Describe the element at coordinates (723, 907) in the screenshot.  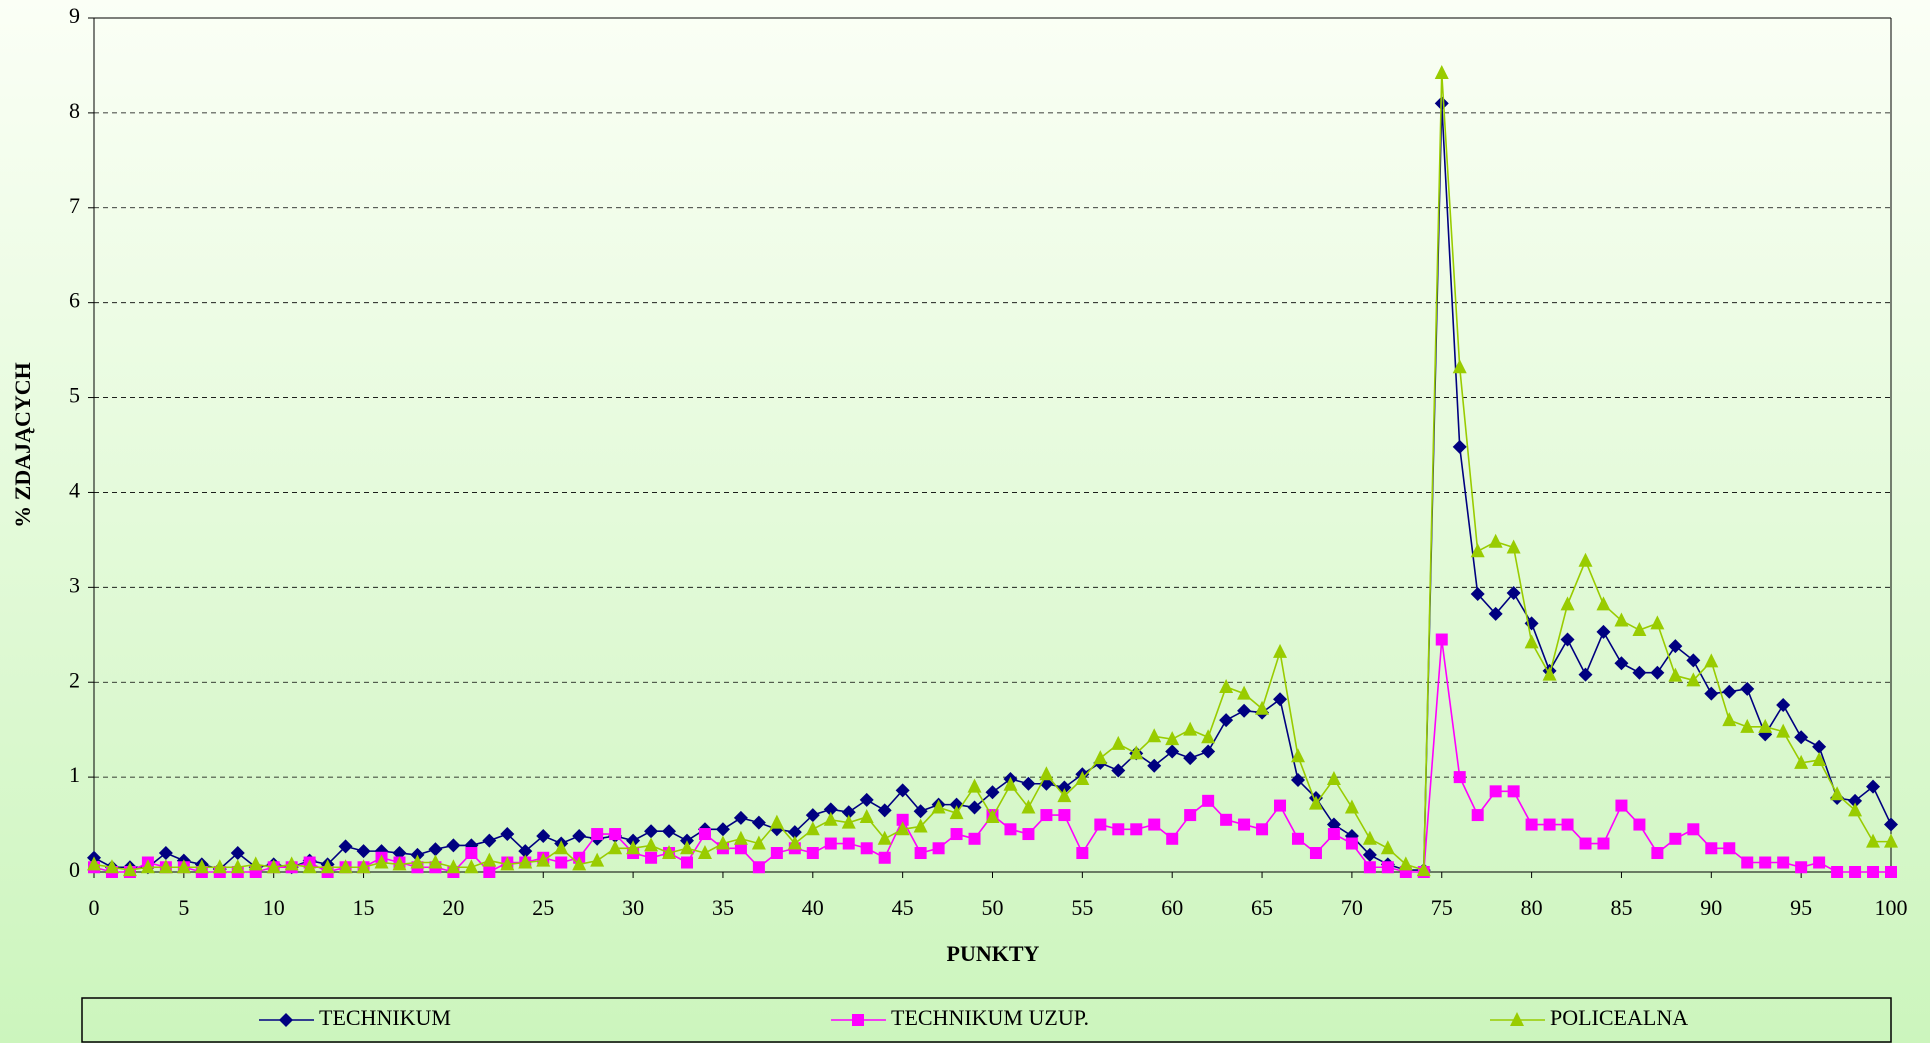
I see `x-tick-label: 35` at that location.